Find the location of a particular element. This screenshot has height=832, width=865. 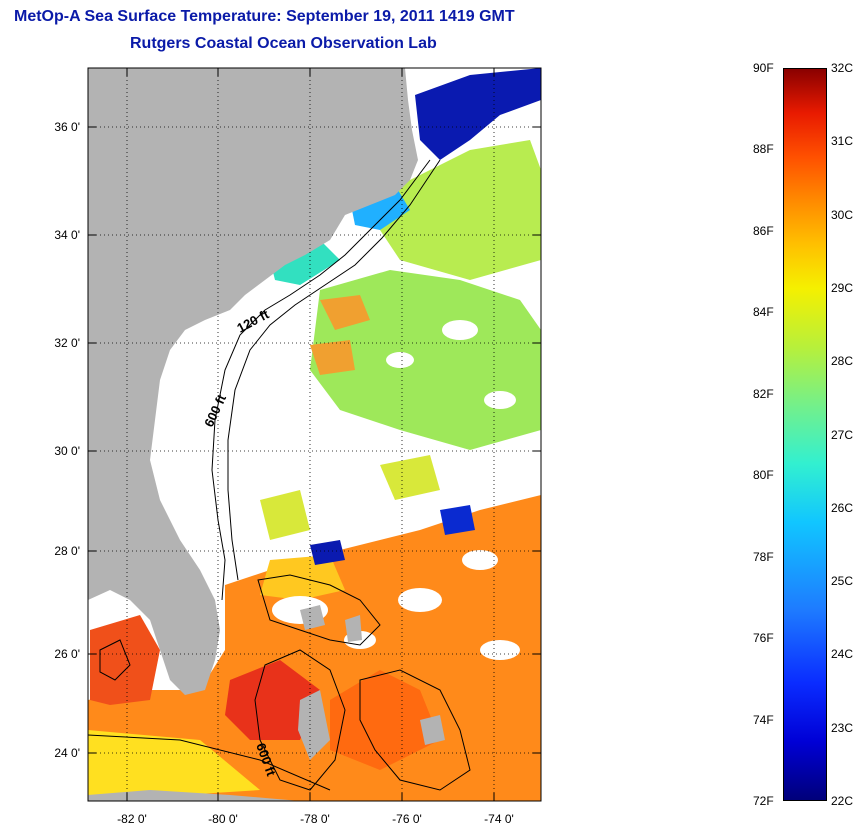

lat-label-24: 24 0' is located at coordinates (67, 753).